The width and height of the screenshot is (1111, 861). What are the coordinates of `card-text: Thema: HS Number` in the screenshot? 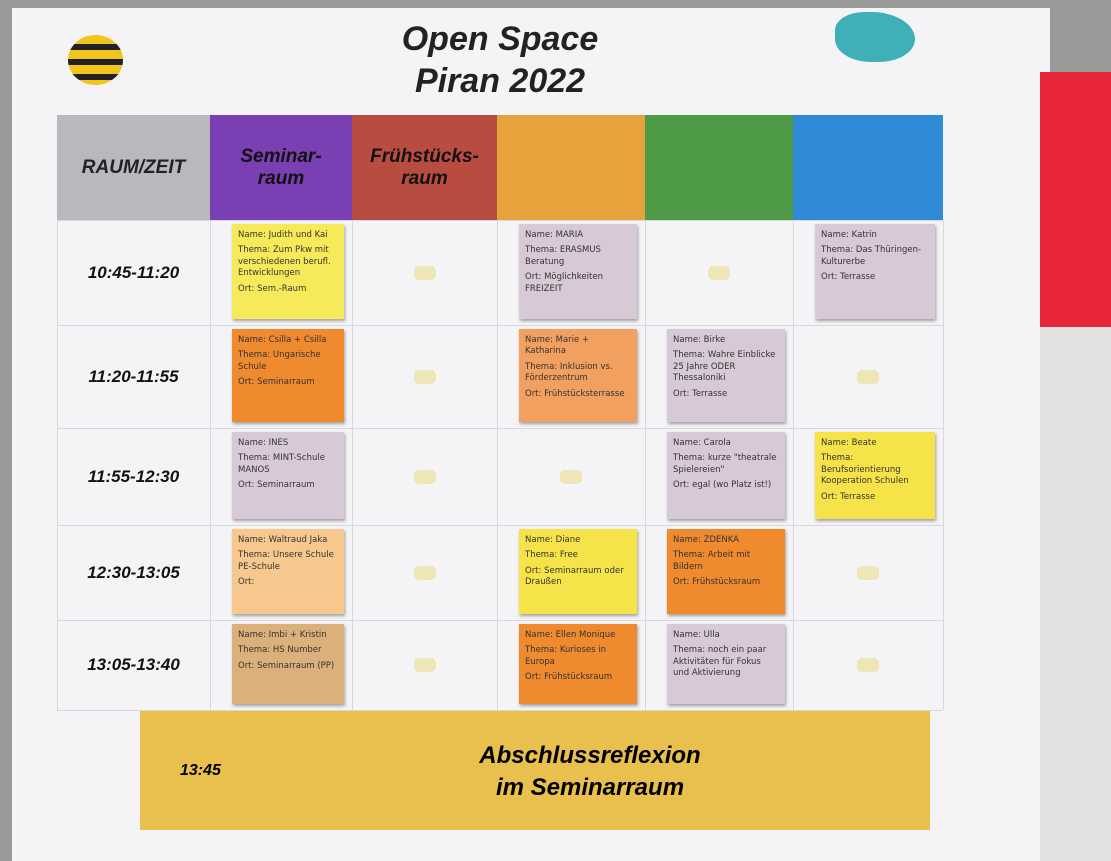 It's located at (280, 650).